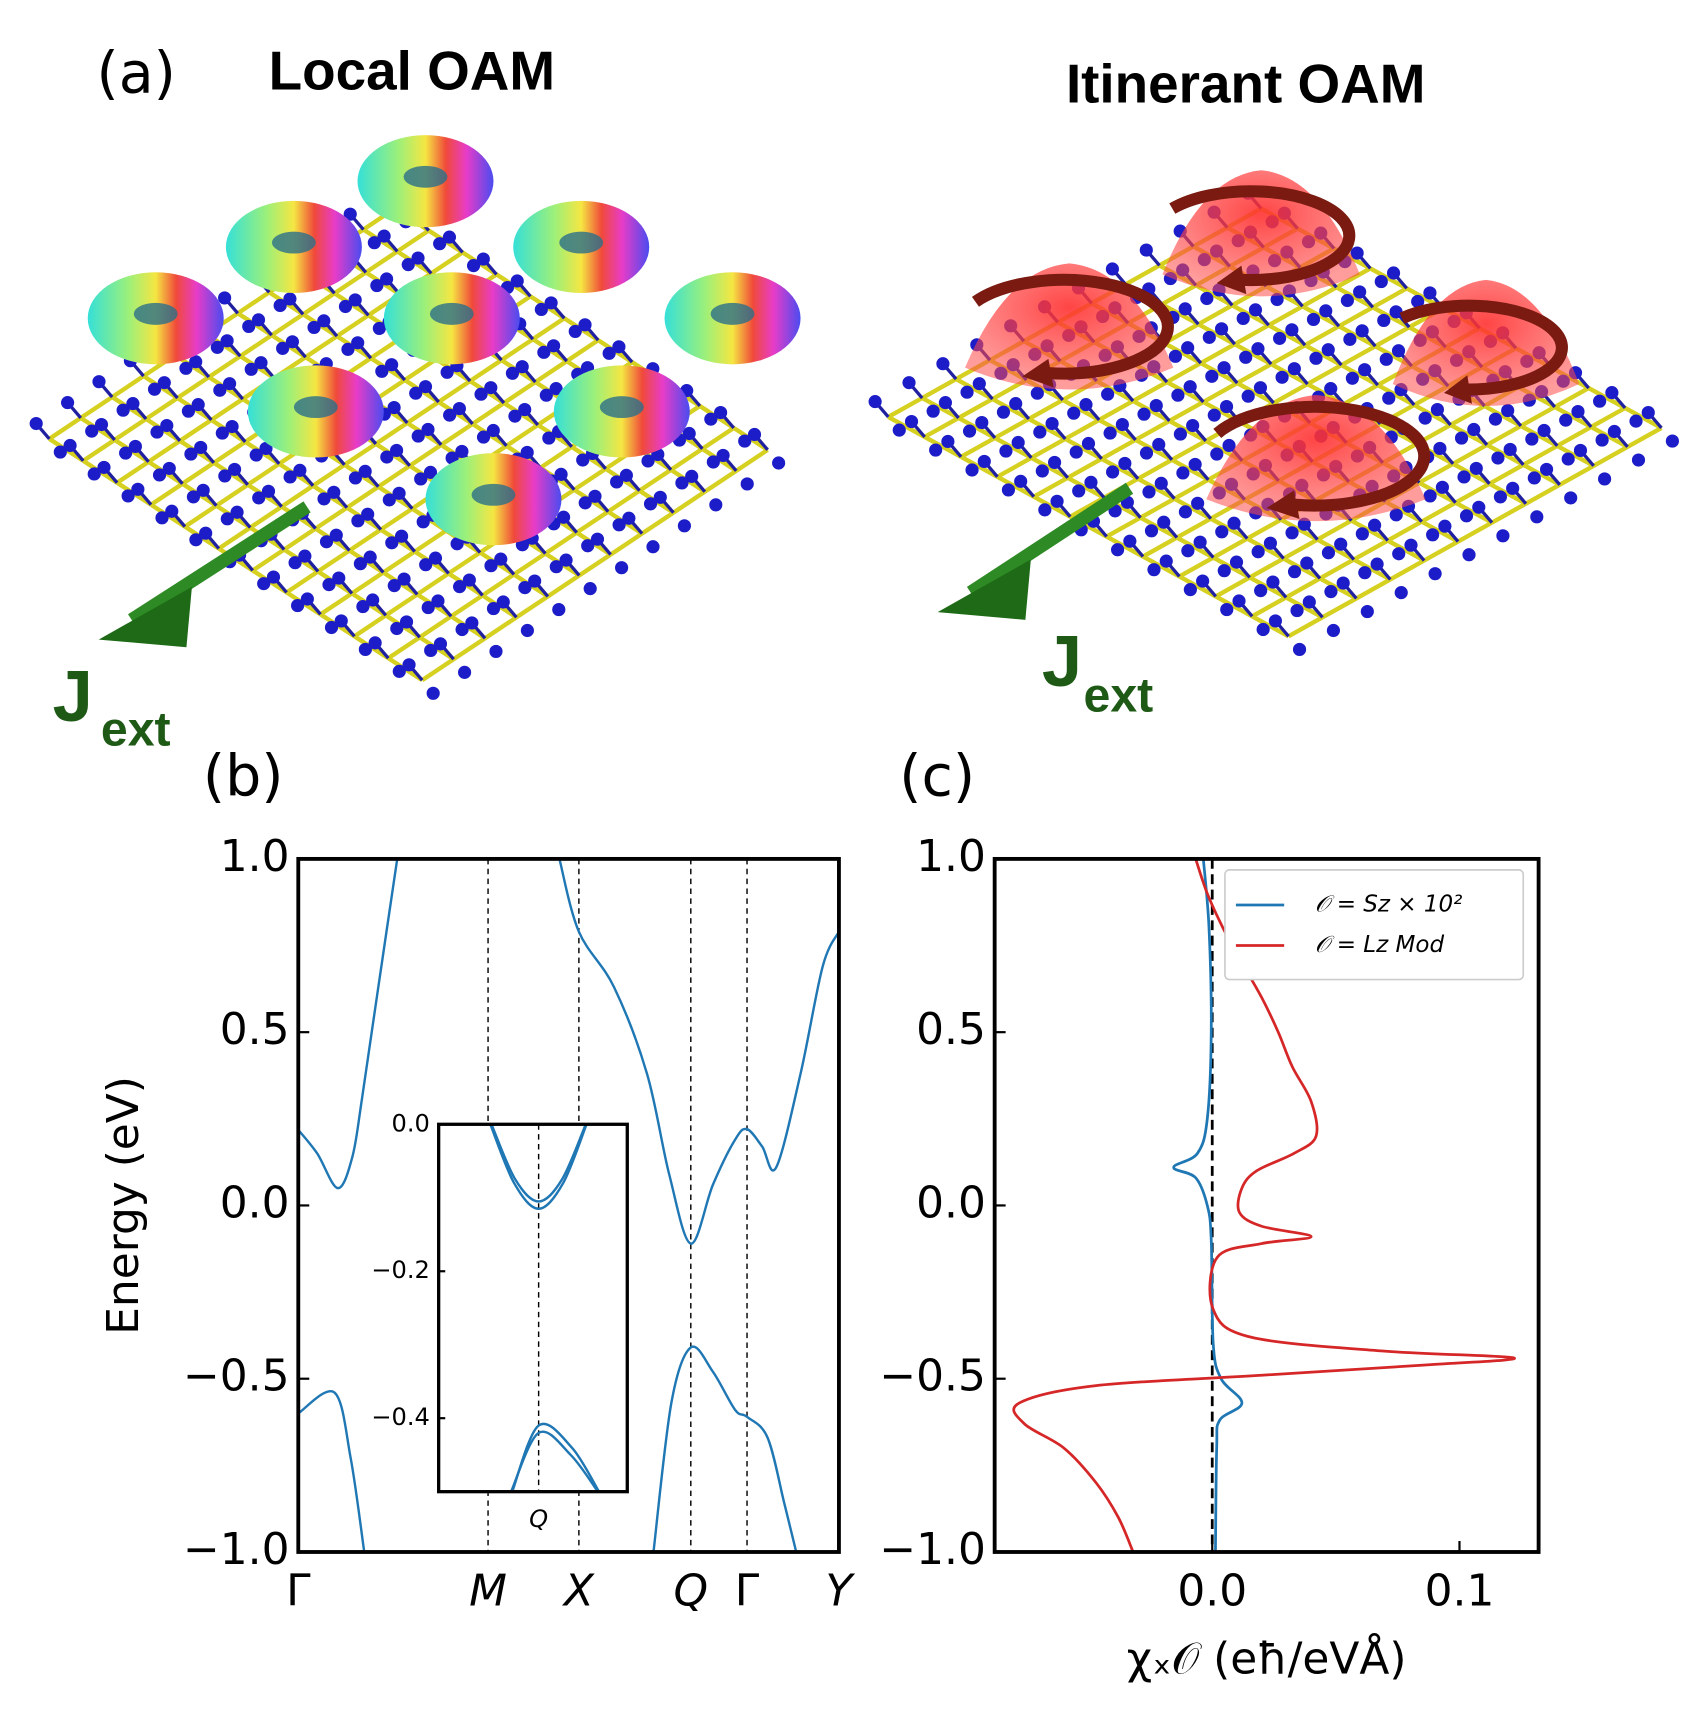 Image resolution: width=1702 pixels, height=1720 pixels. I want to click on current-arrowhead, so click(145, 617).